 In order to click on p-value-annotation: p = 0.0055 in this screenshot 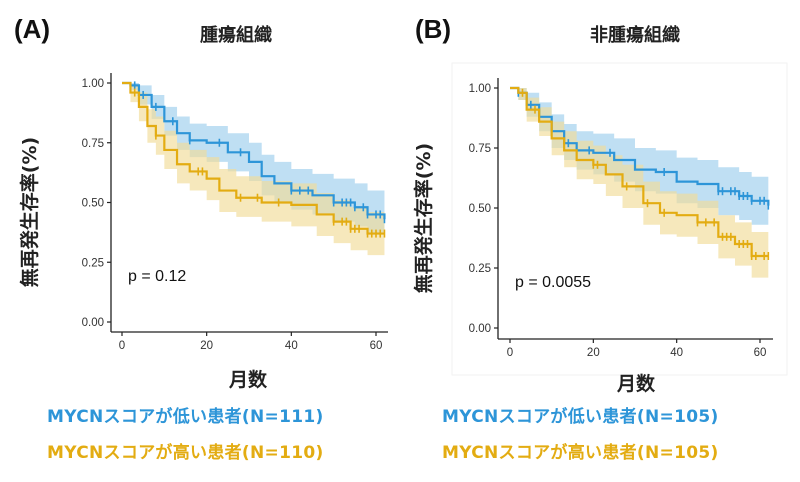, I will do `click(553, 282)`.